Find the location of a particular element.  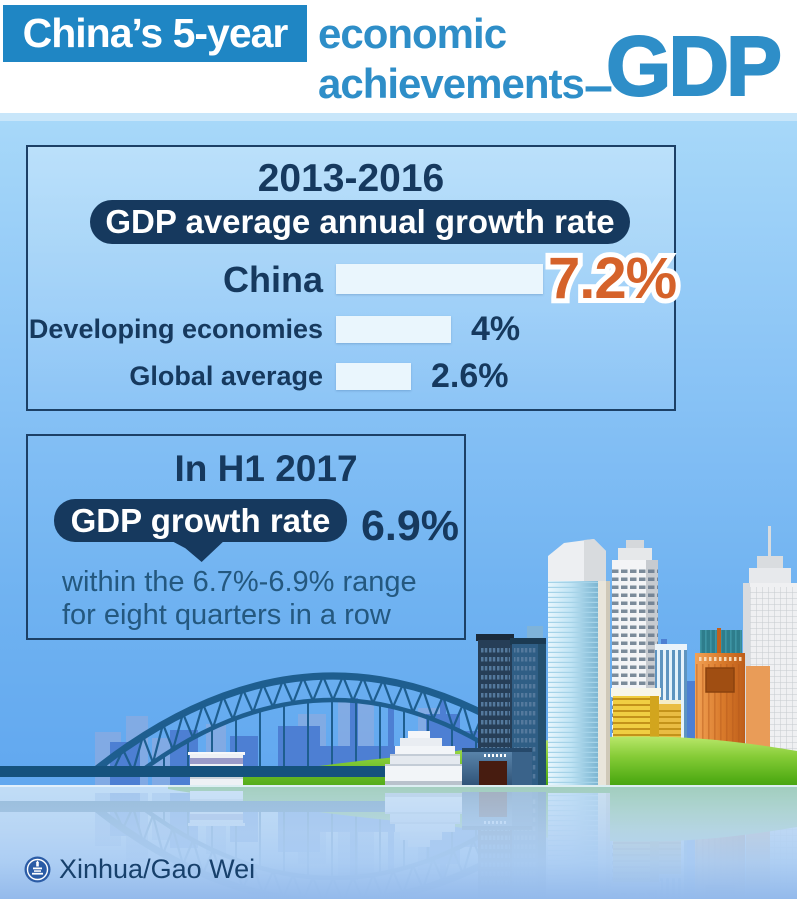

range-note-line1: within the 6.7%-6.9% range is located at coordinates (239, 582).